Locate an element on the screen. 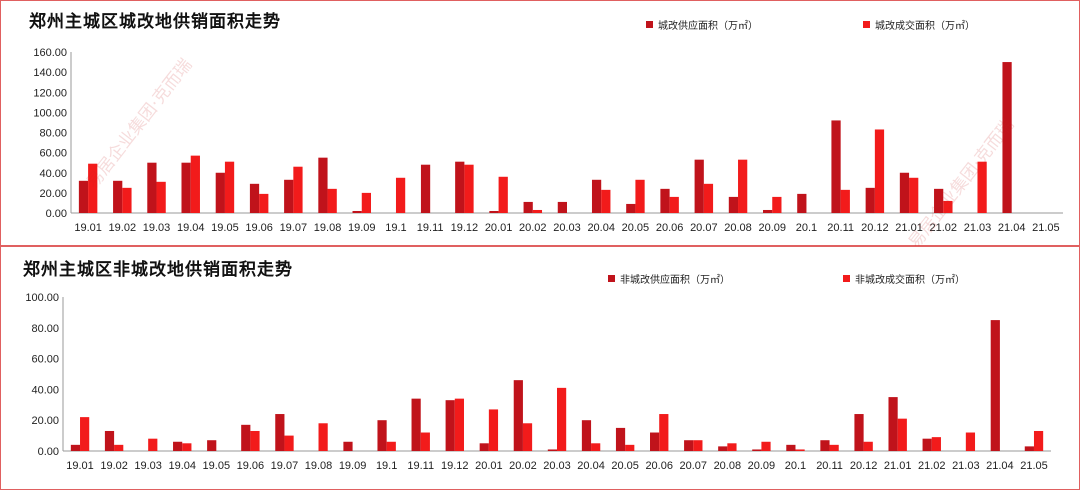 This screenshot has height=490, width=1080. bar-deal-20.11 is located at coordinates (834, 447).